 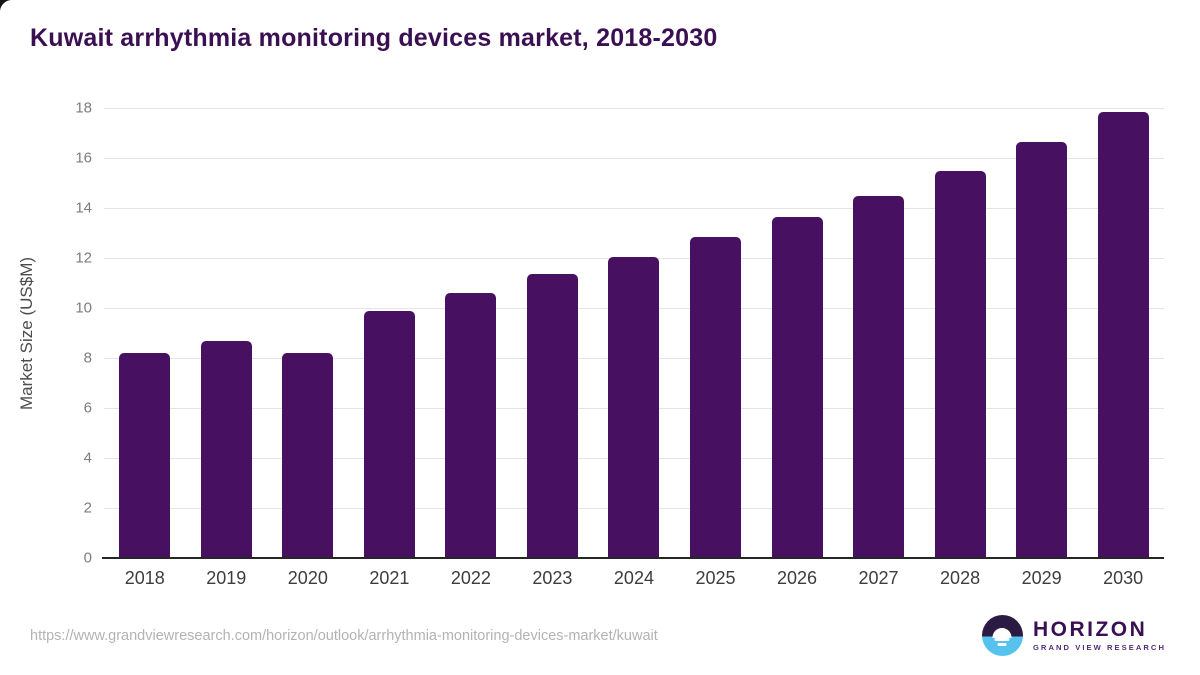 I want to click on bar-slot-2019, so click(x=227, y=333).